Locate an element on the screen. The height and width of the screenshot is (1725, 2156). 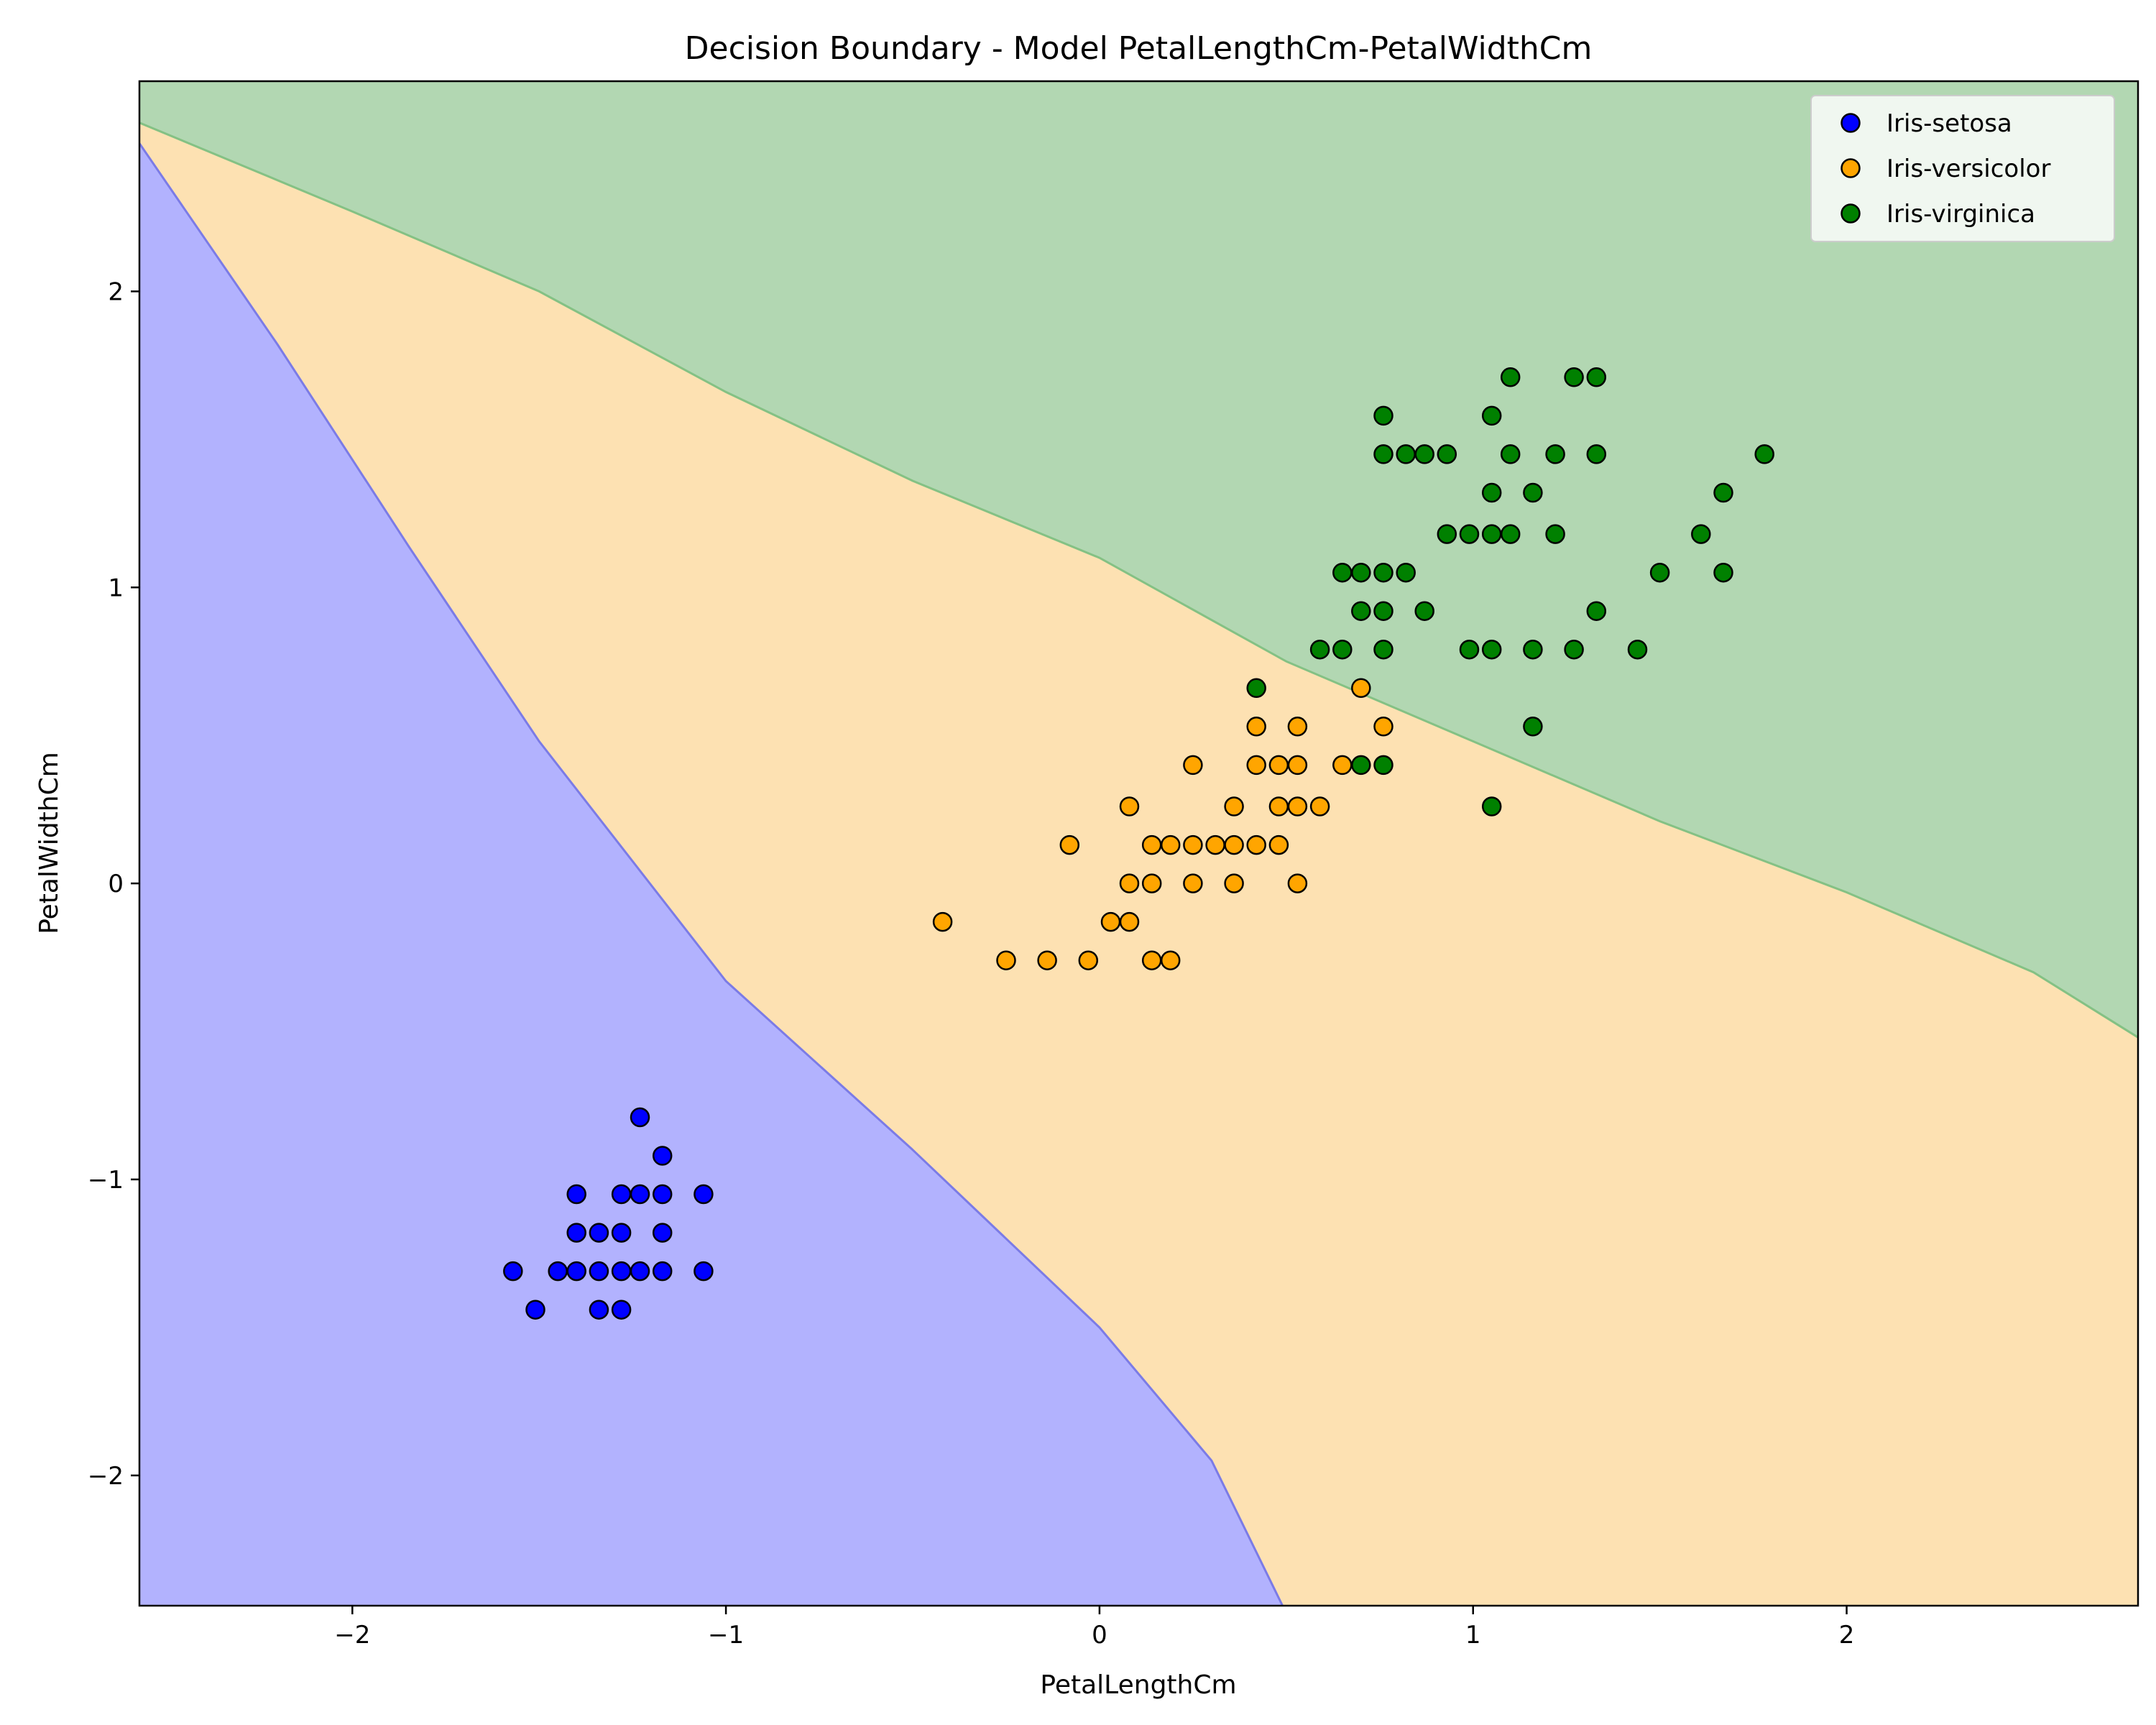
y-tick-label: −1 is located at coordinates (106, 1180).